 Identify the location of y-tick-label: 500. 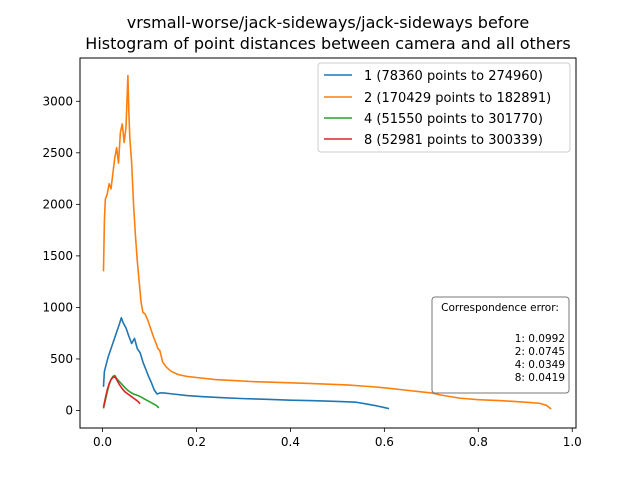
(61, 359).